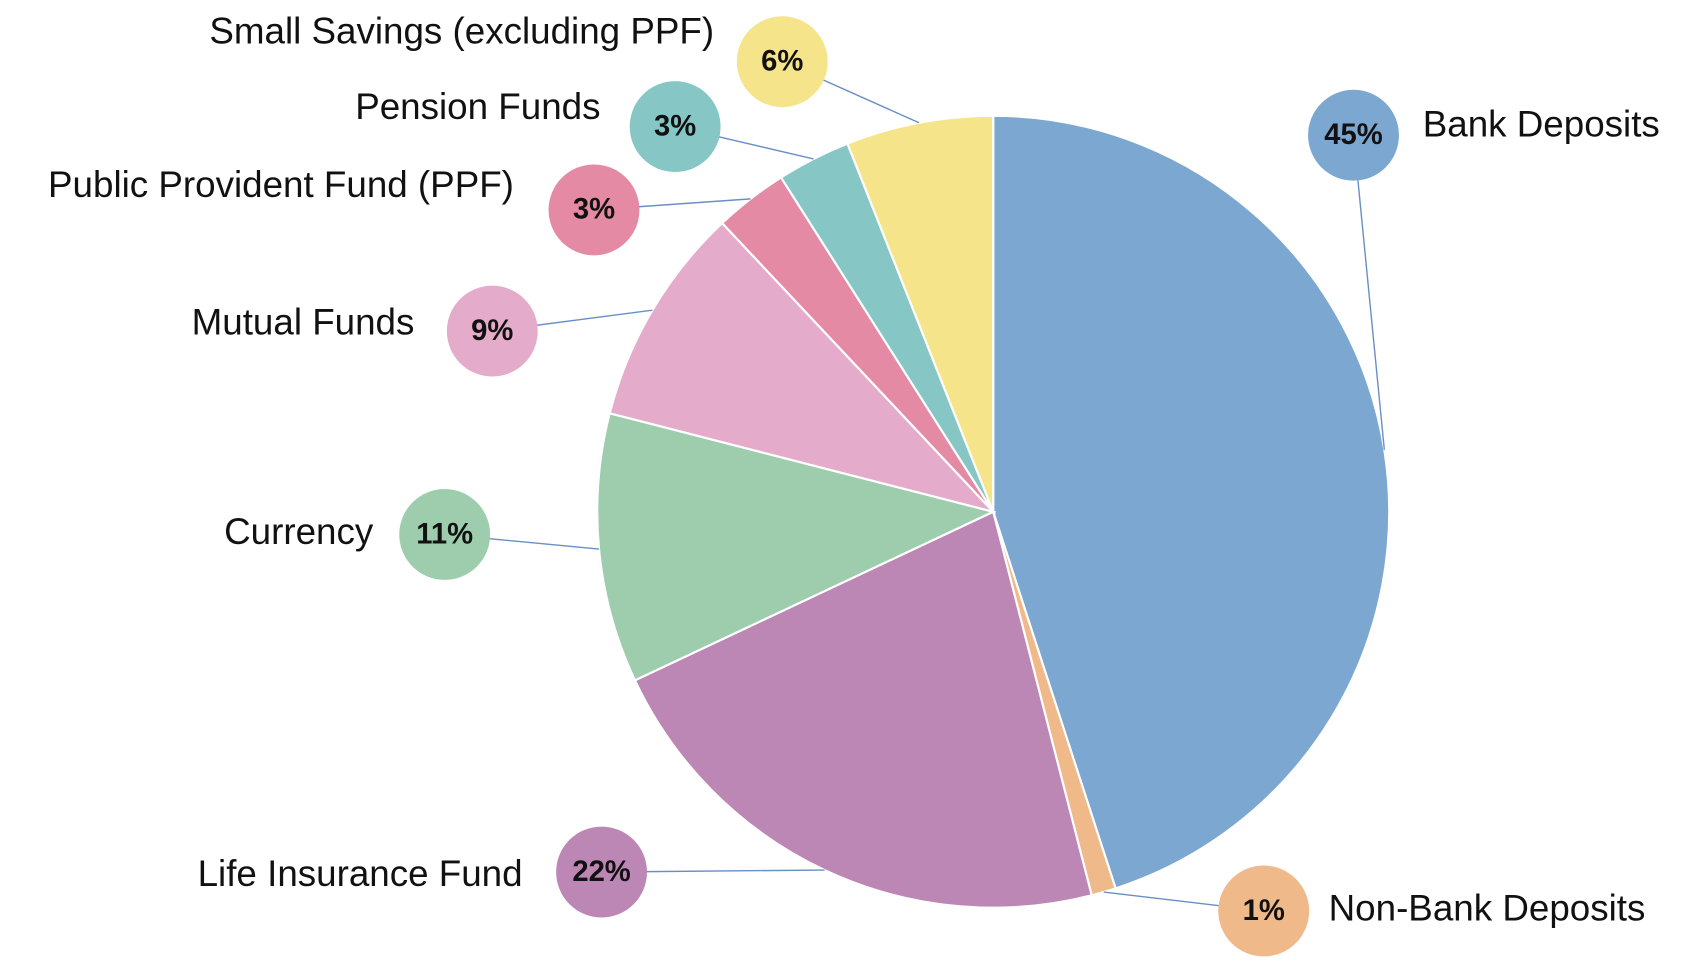  What do you see at coordinates (360, 873) in the screenshot?
I see `category-label: Life Insurance Fund` at bounding box center [360, 873].